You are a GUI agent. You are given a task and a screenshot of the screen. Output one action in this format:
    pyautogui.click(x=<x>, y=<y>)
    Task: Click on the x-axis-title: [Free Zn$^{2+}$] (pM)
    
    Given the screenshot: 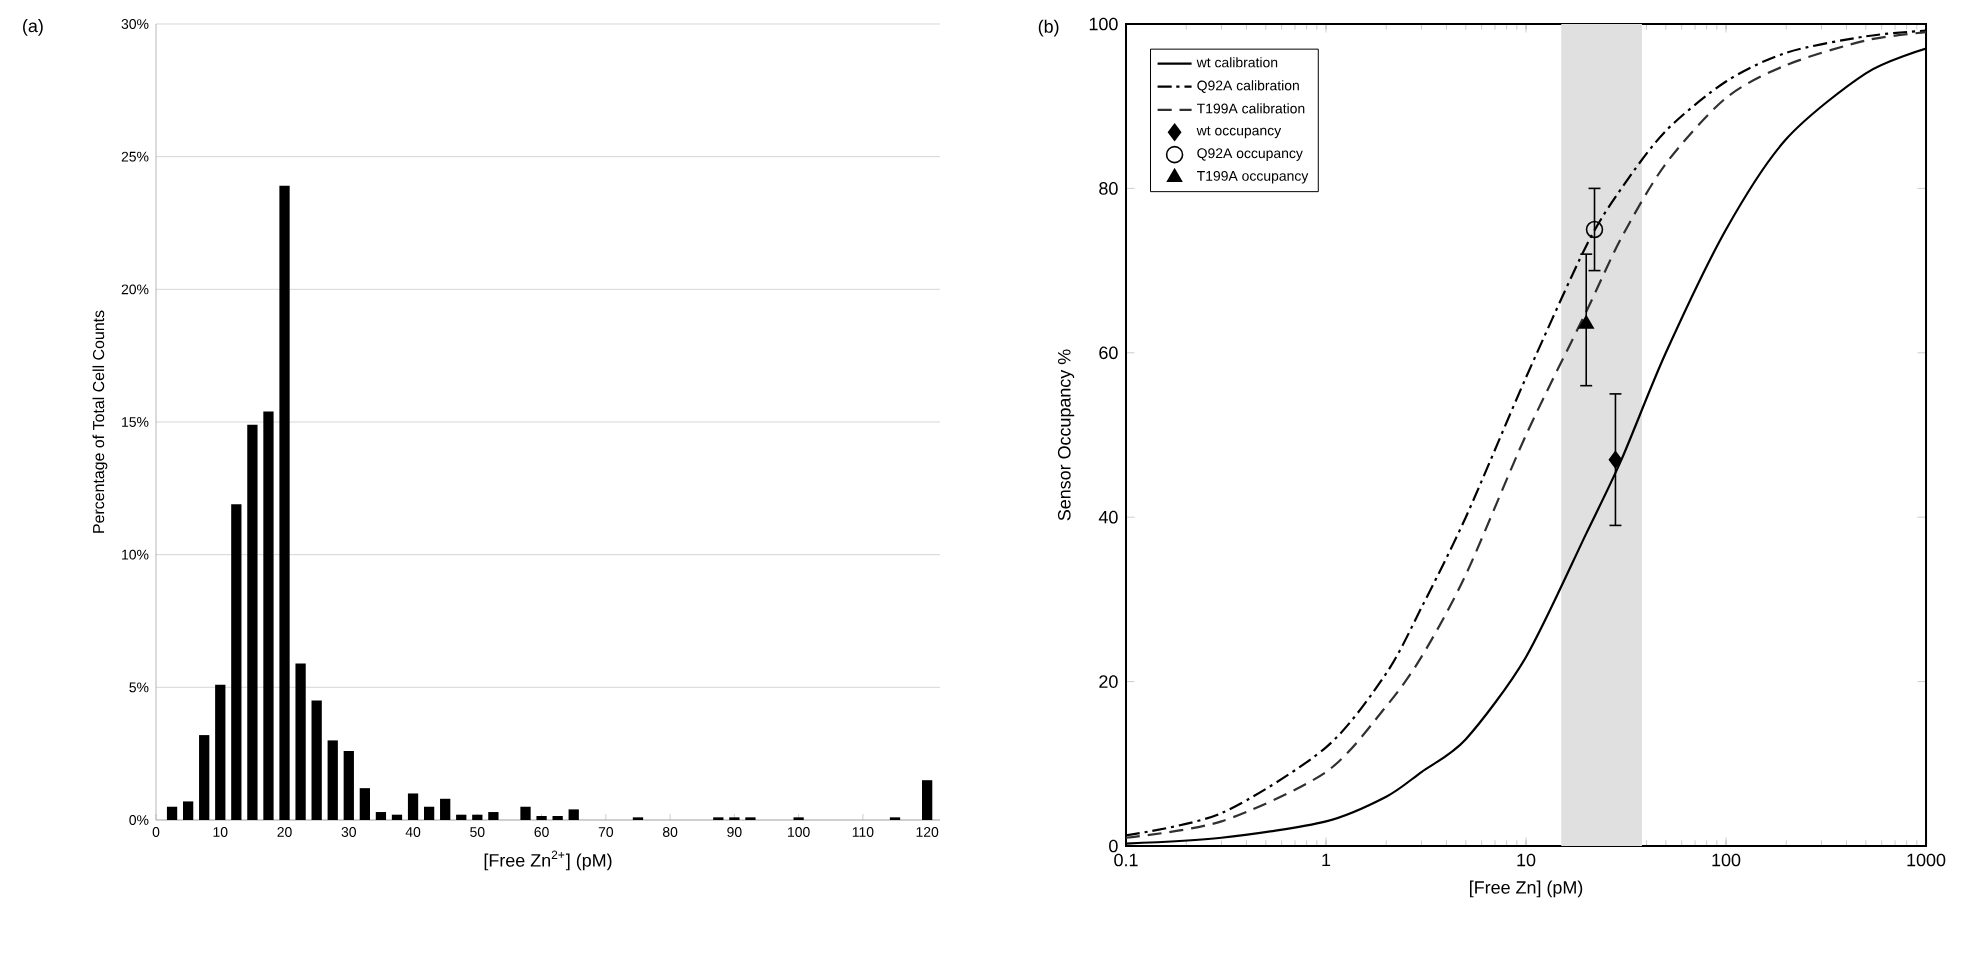 What is the action you would take?
    pyautogui.click(x=548, y=860)
    